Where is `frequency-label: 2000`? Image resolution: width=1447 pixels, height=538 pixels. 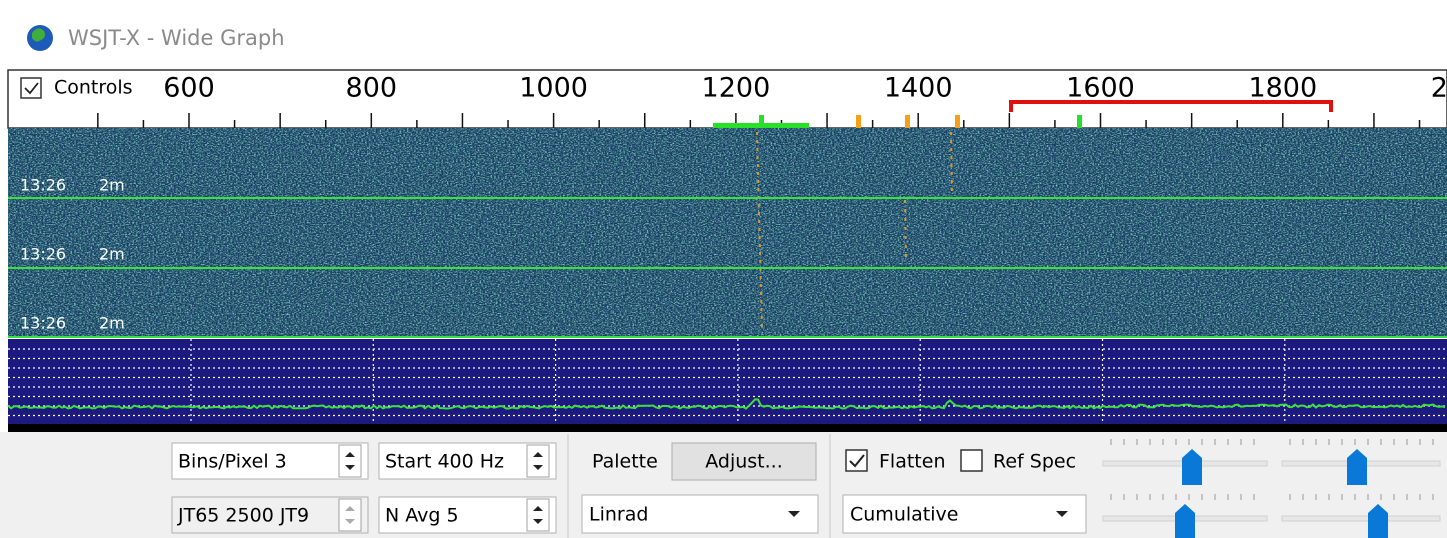 frequency-label: 2000 is located at coordinates (1439, 88).